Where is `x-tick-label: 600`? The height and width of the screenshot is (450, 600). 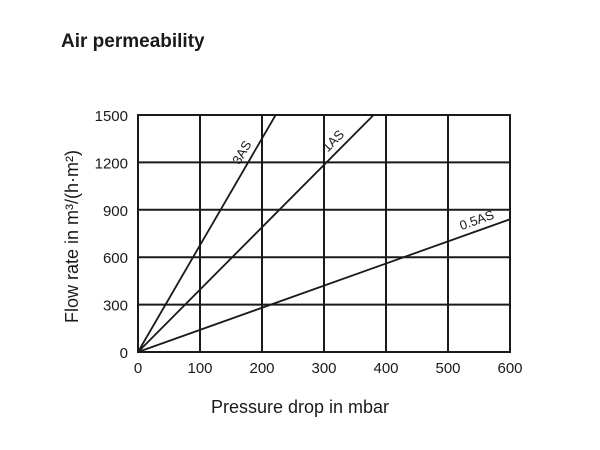 x-tick-label: 600 is located at coordinates (509, 368).